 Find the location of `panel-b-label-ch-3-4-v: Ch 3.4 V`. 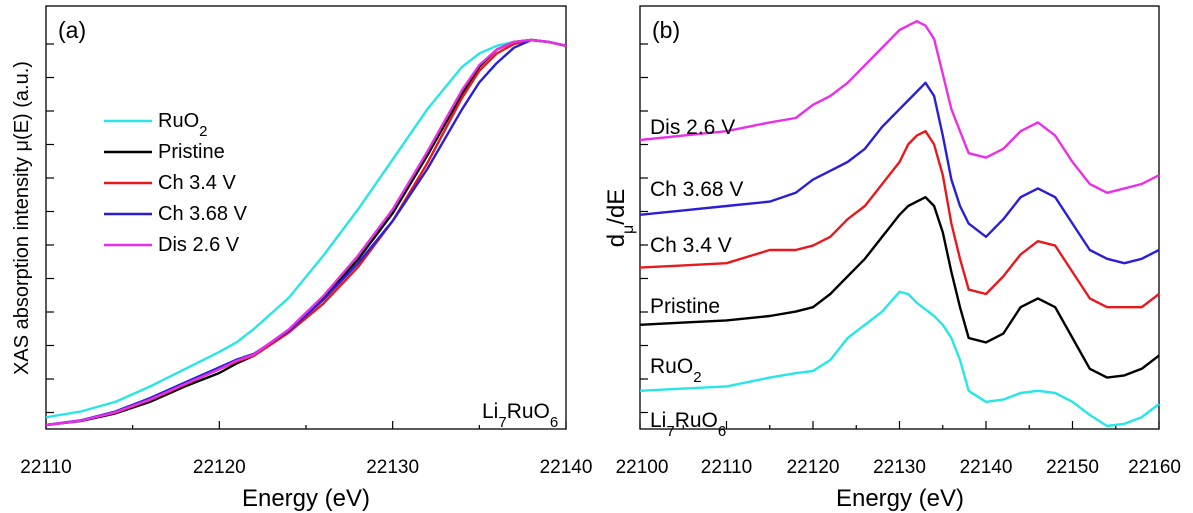

panel-b-label-ch-3-4-v: Ch 3.4 V is located at coordinates (691, 245).